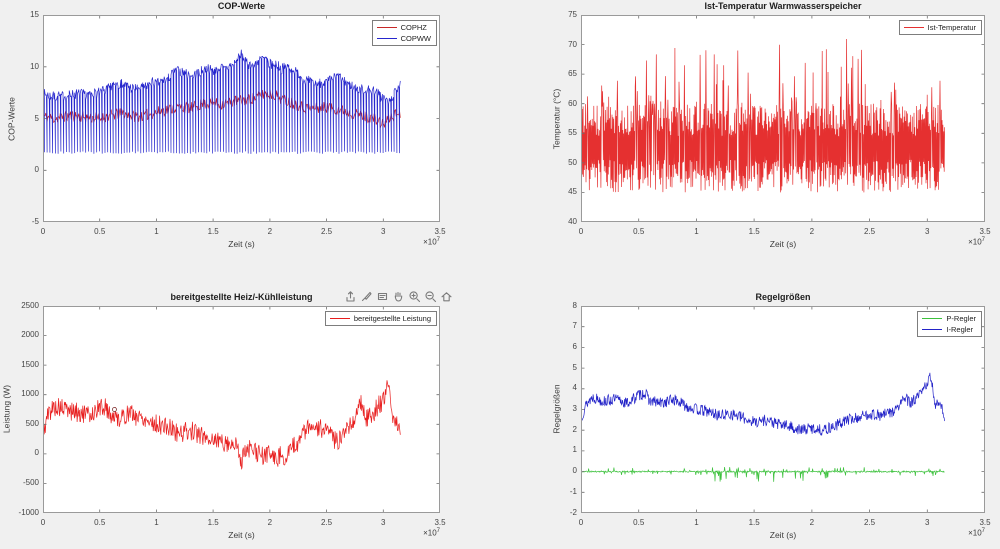 The width and height of the screenshot is (1000, 549). What do you see at coordinates (574, 367) in the screenshot?
I see `y-tick-label: 5` at bounding box center [574, 367].